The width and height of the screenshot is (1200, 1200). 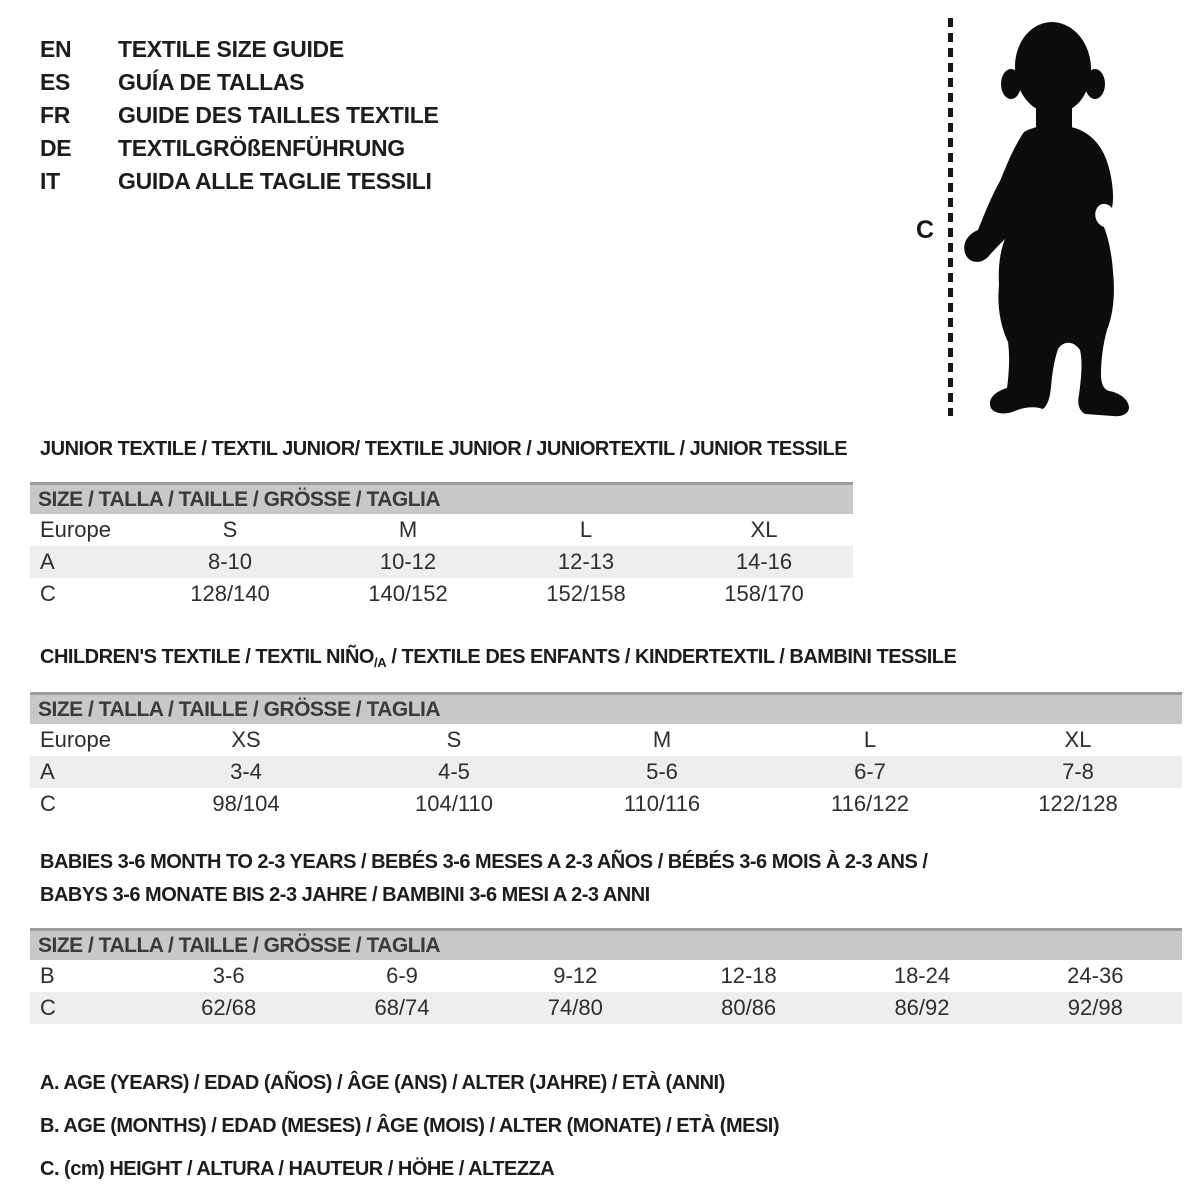 What do you see at coordinates (454, 771) in the screenshot?
I see `table-cell: 4-5` at bounding box center [454, 771].